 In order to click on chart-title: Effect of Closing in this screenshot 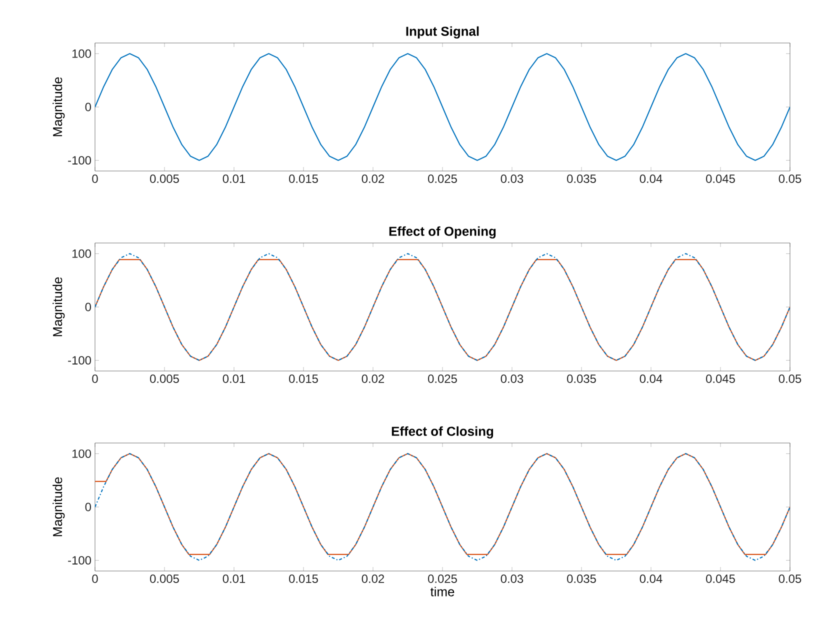, I will do `click(443, 432)`.